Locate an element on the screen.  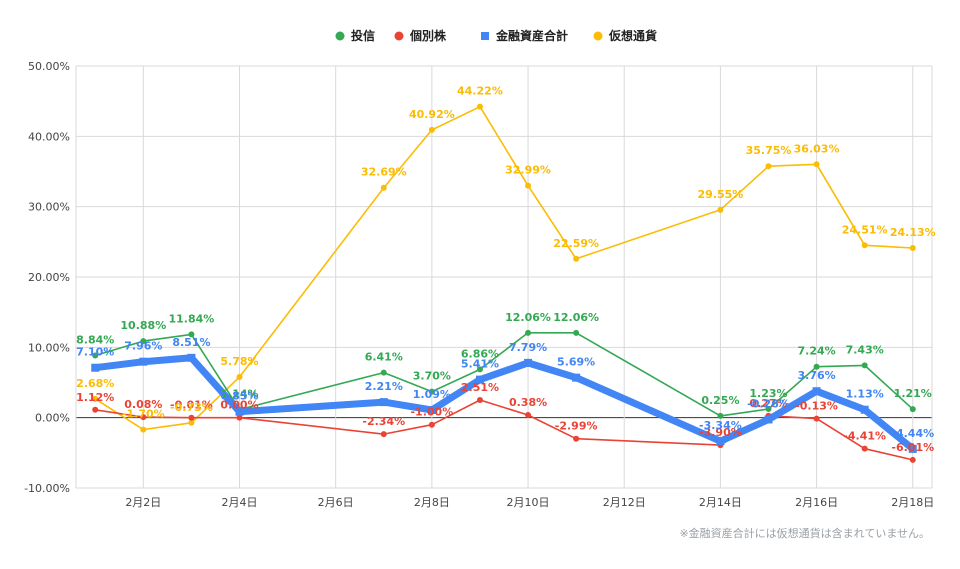
y-tick-label: 0.00% is located at coordinates (52, 418).